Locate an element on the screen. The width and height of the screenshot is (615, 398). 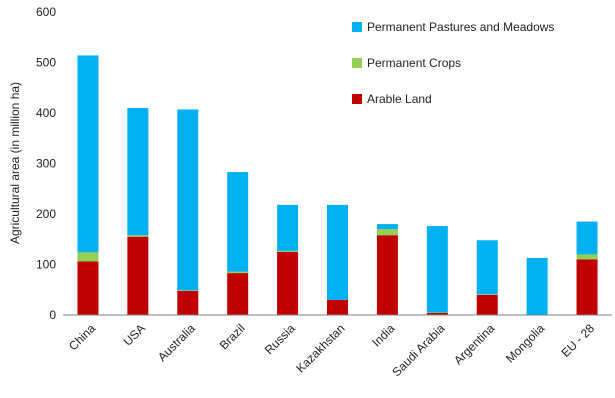
bar-argentina-arable-land is located at coordinates (487, 304).